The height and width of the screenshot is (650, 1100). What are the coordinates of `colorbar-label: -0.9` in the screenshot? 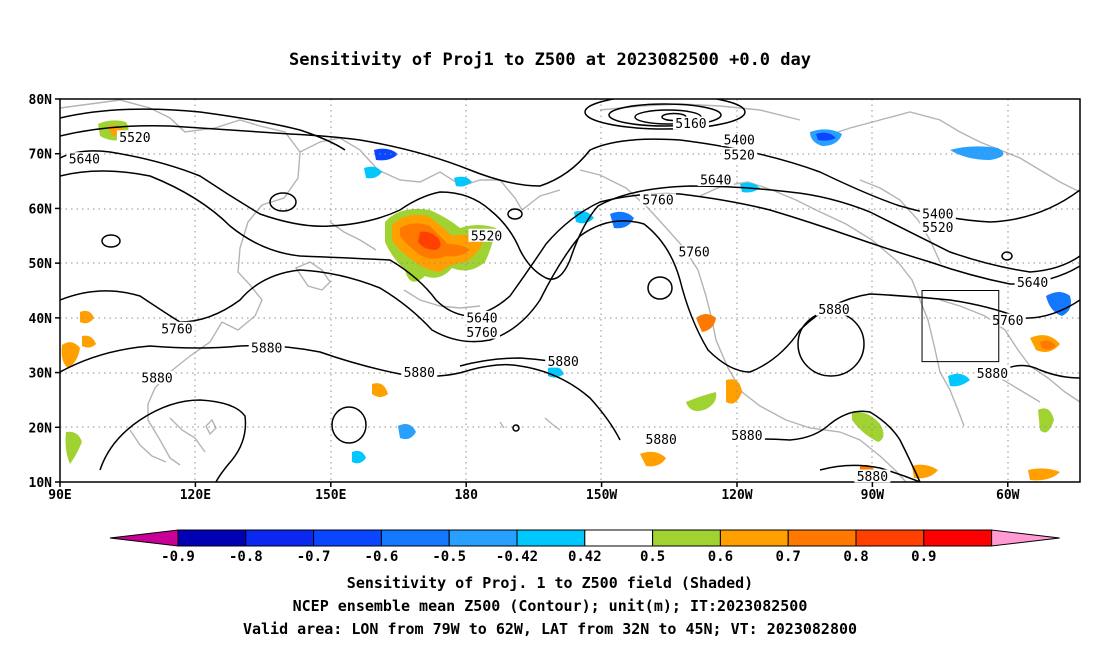 It's located at (178, 557).